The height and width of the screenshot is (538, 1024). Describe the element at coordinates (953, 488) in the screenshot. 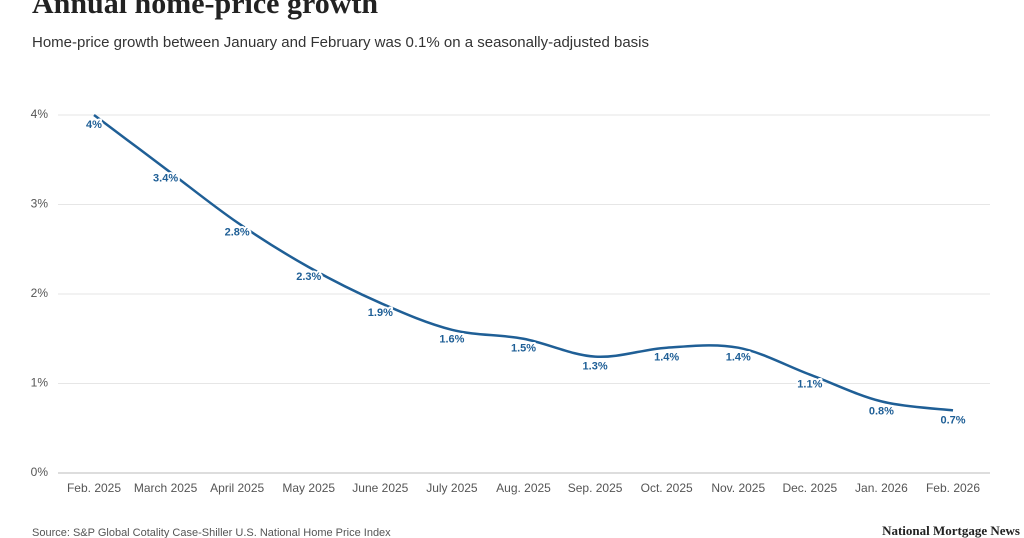

I see `x-tick-label: Feb. 2026` at that location.